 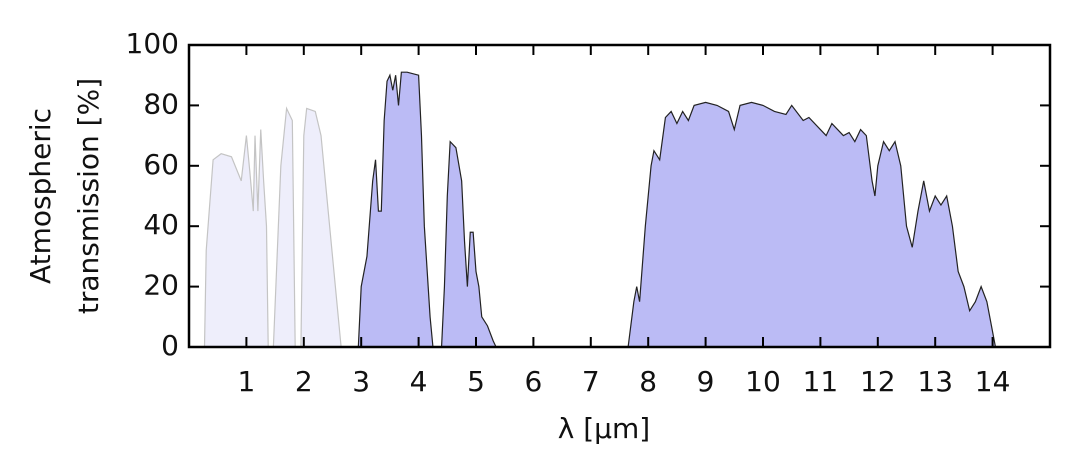 I want to click on x-tick-label: 1, so click(x=246, y=381).